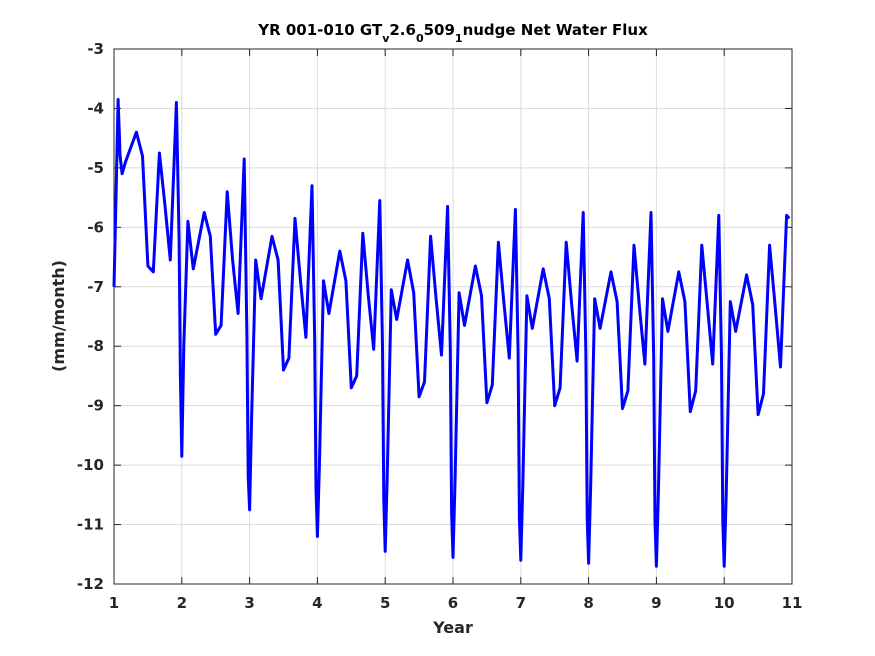  Describe the element at coordinates (90, 465) in the screenshot. I see `y-tick-label: -10` at that location.